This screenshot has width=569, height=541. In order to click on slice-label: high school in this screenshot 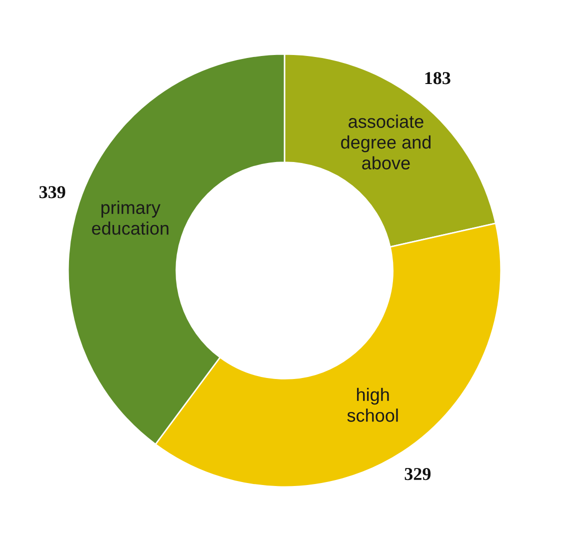, I will do `click(372, 405)`.